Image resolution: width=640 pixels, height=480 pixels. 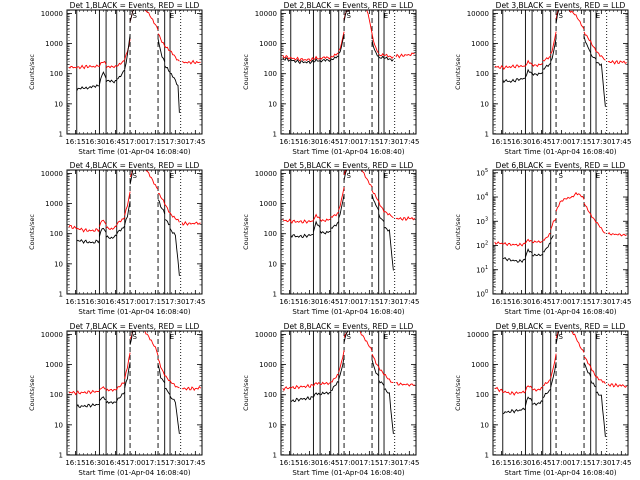 What do you see at coordinates (135, 463) in the screenshot?
I see `x-tick-label: 17:00` at bounding box center [135, 463].